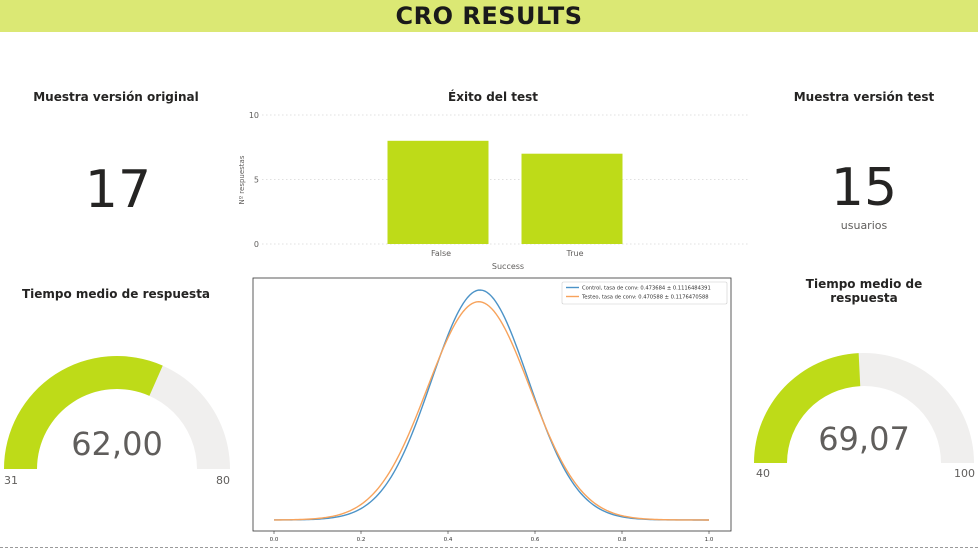  I want to click on density-xtick-label: 1.0, so click(709, 540).